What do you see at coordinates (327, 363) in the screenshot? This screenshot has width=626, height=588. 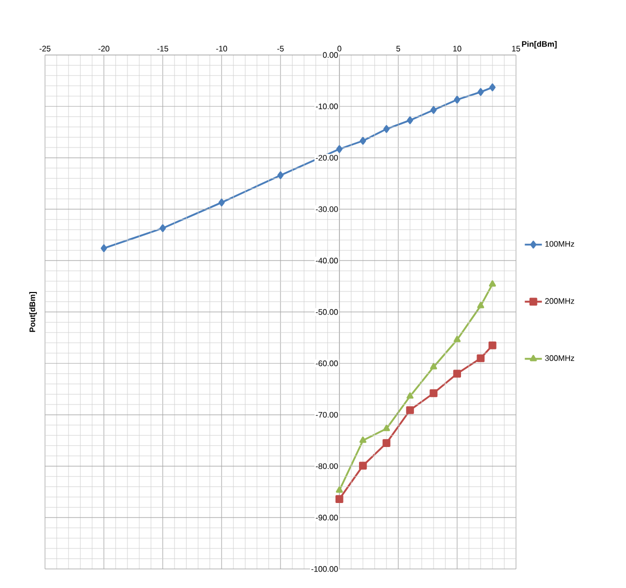 I see `y-tick-label: -60.00` at bounding box center [327, 363].